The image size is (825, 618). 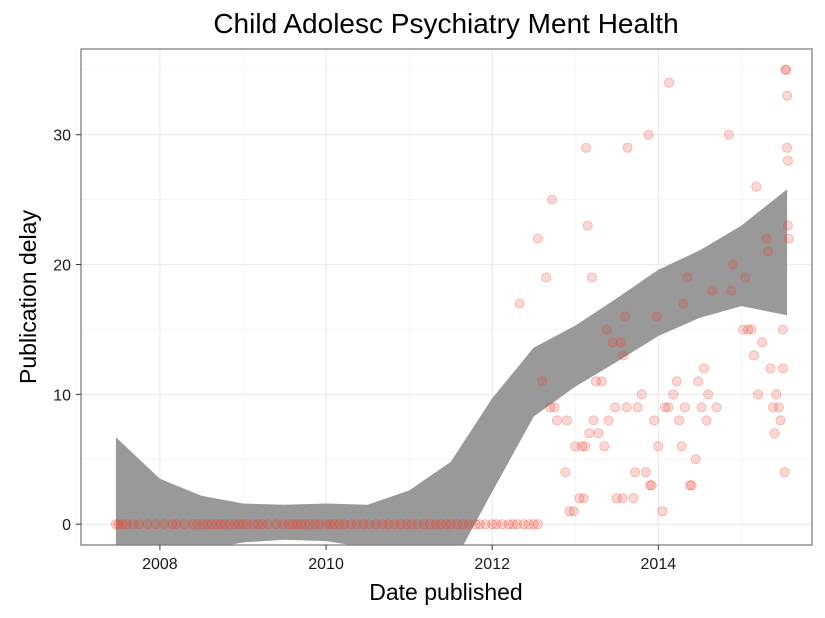 I want to click on y-tick-label: 30, so click(x=62, y=136).